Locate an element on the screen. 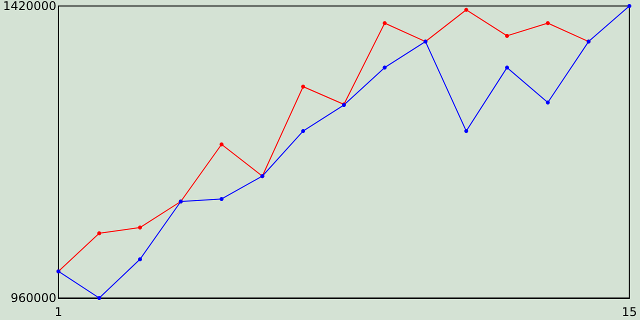  x-tick-label: 1 is located at coordinates (58, 312).